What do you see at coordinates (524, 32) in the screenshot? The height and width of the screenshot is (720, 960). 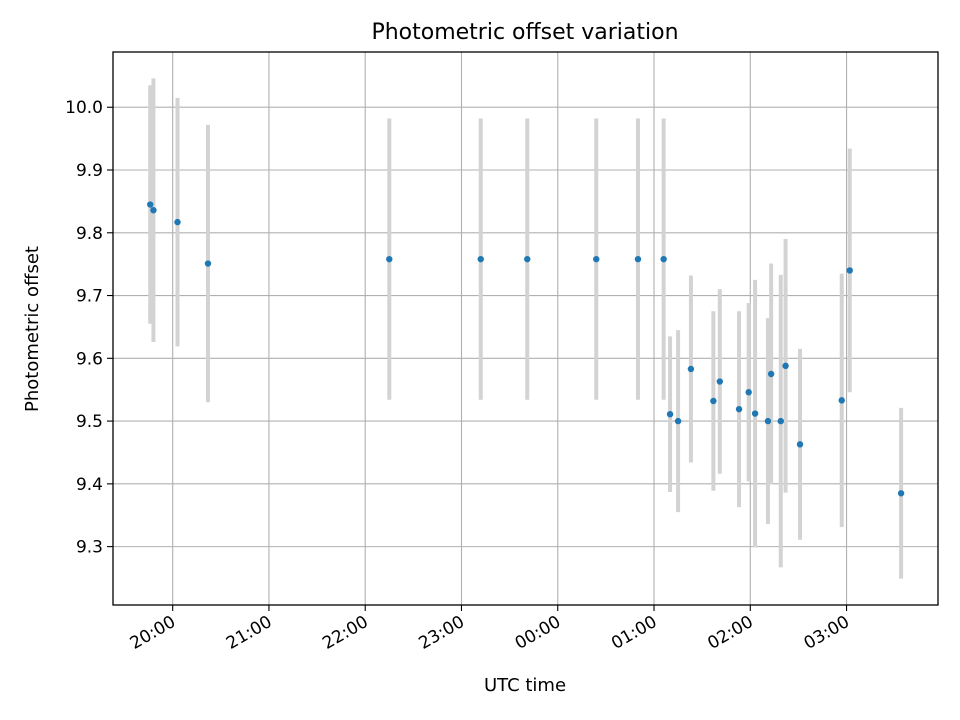 I see `chart-title: Photometric offset variation` at bounding box center [524, 32].